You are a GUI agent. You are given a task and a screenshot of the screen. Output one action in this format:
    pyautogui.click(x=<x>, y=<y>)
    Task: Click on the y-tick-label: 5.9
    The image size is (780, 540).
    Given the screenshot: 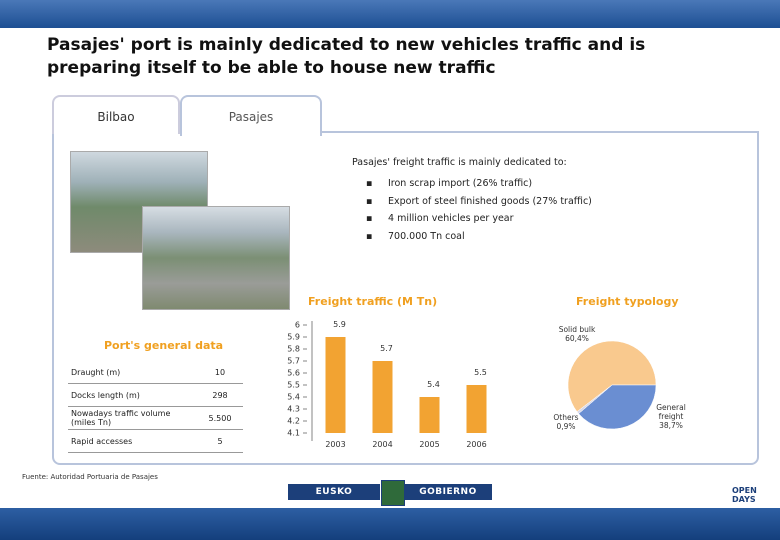 What is the action you would take?
    pyautogui.click(x=293, y=337)
    